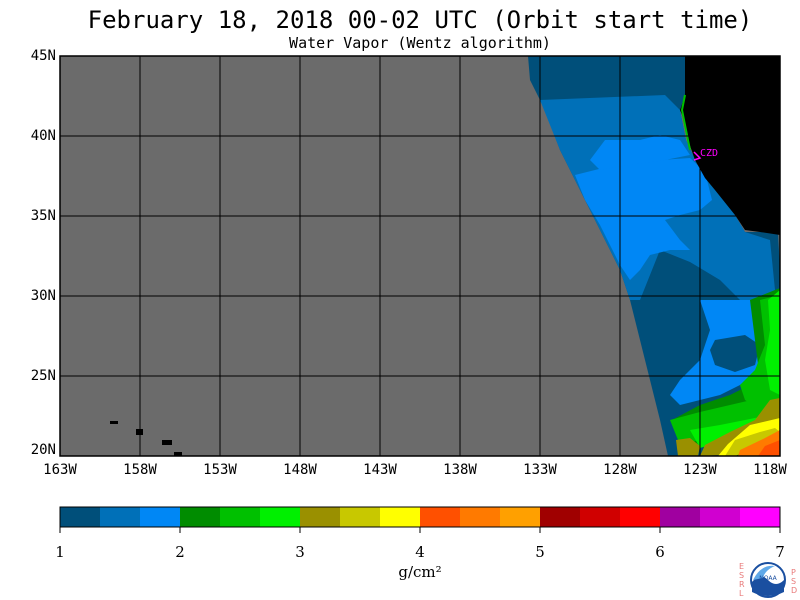 The width and height of the screenshot is (800, 600). Describe the element at coordinates (735, 353) in the screenshot. I see `swath-dark-blue-patch` at that location.